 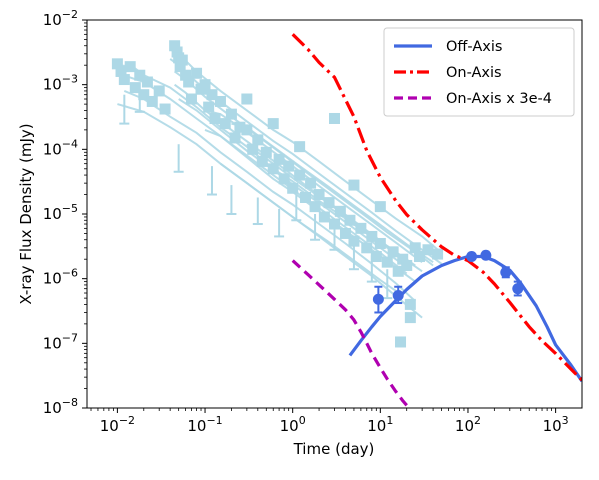 I want to click on x-tick-exponent: 0, so click(x=302, y=420).